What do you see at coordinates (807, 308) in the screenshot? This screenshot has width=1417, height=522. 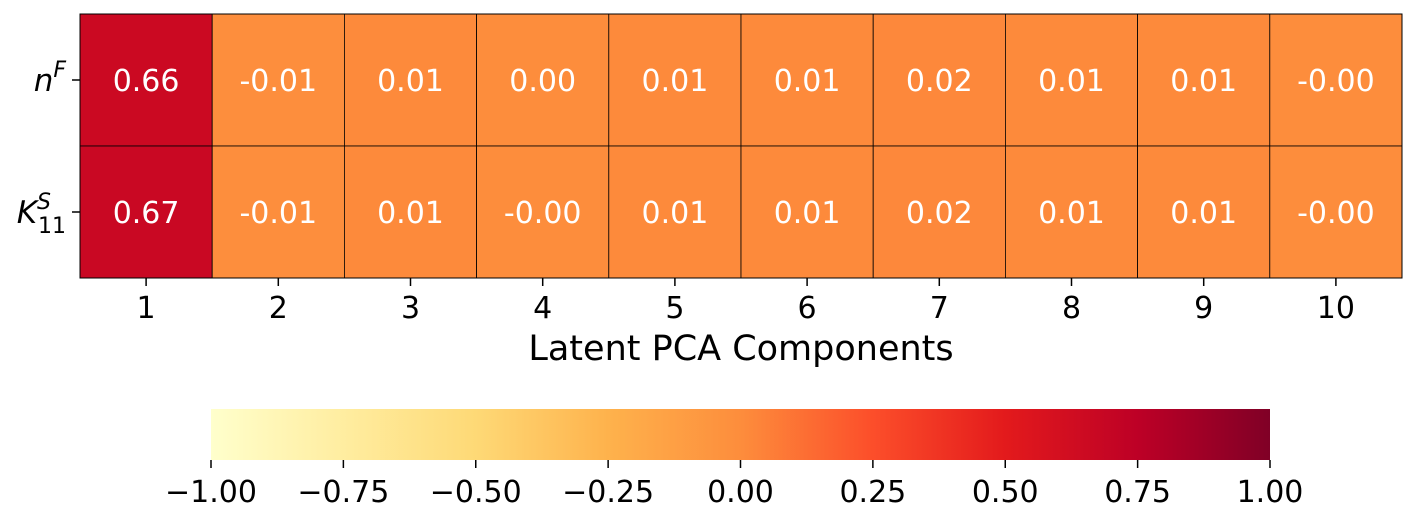 I see `x-tick-label: 6` at bounding box center [807, 308].